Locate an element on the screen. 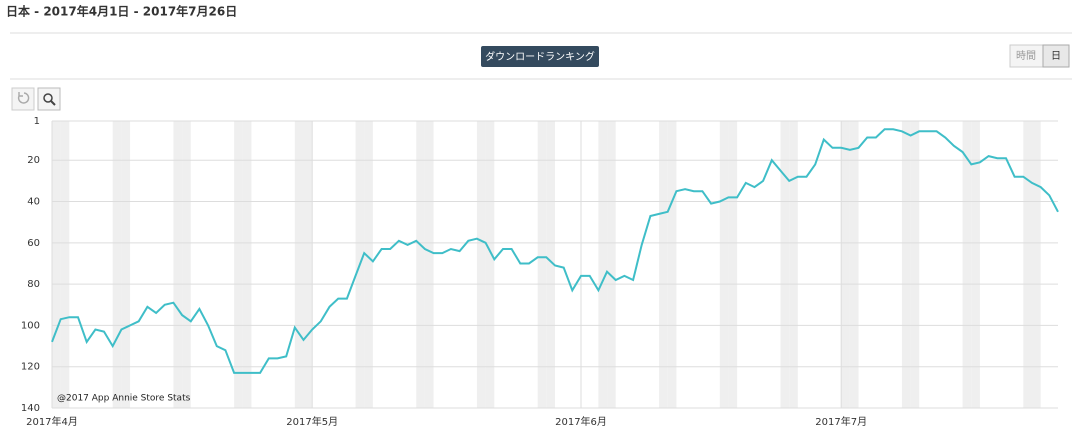 This screenshot has width=1077, height=443. reset-button is located at coordinates (23, 99).